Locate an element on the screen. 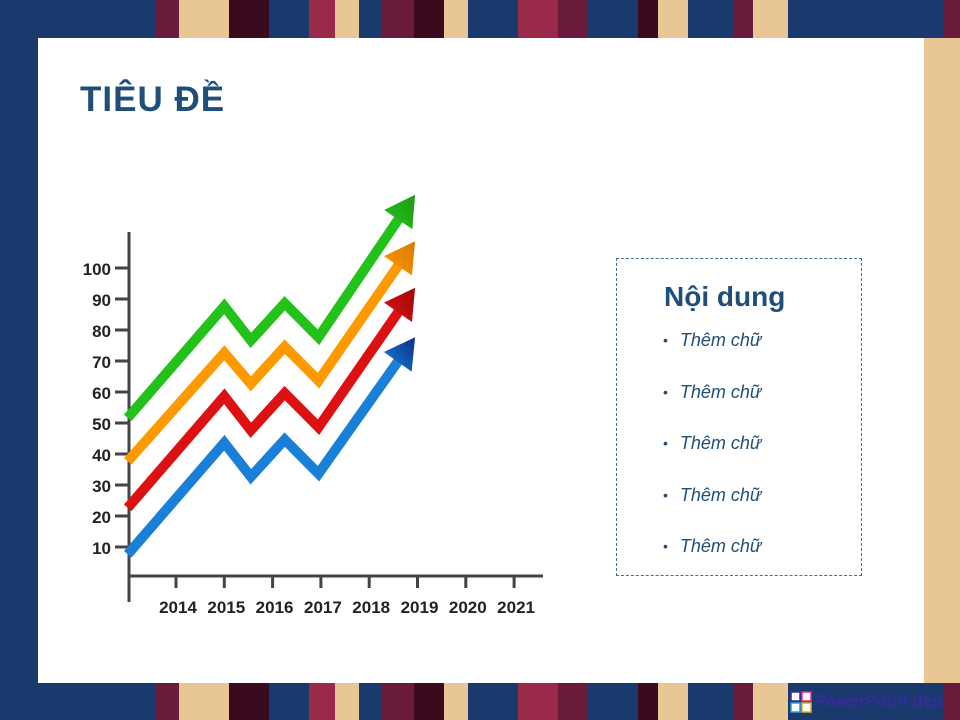  y-tick-label: 10 is located at coordinates (101, 548).